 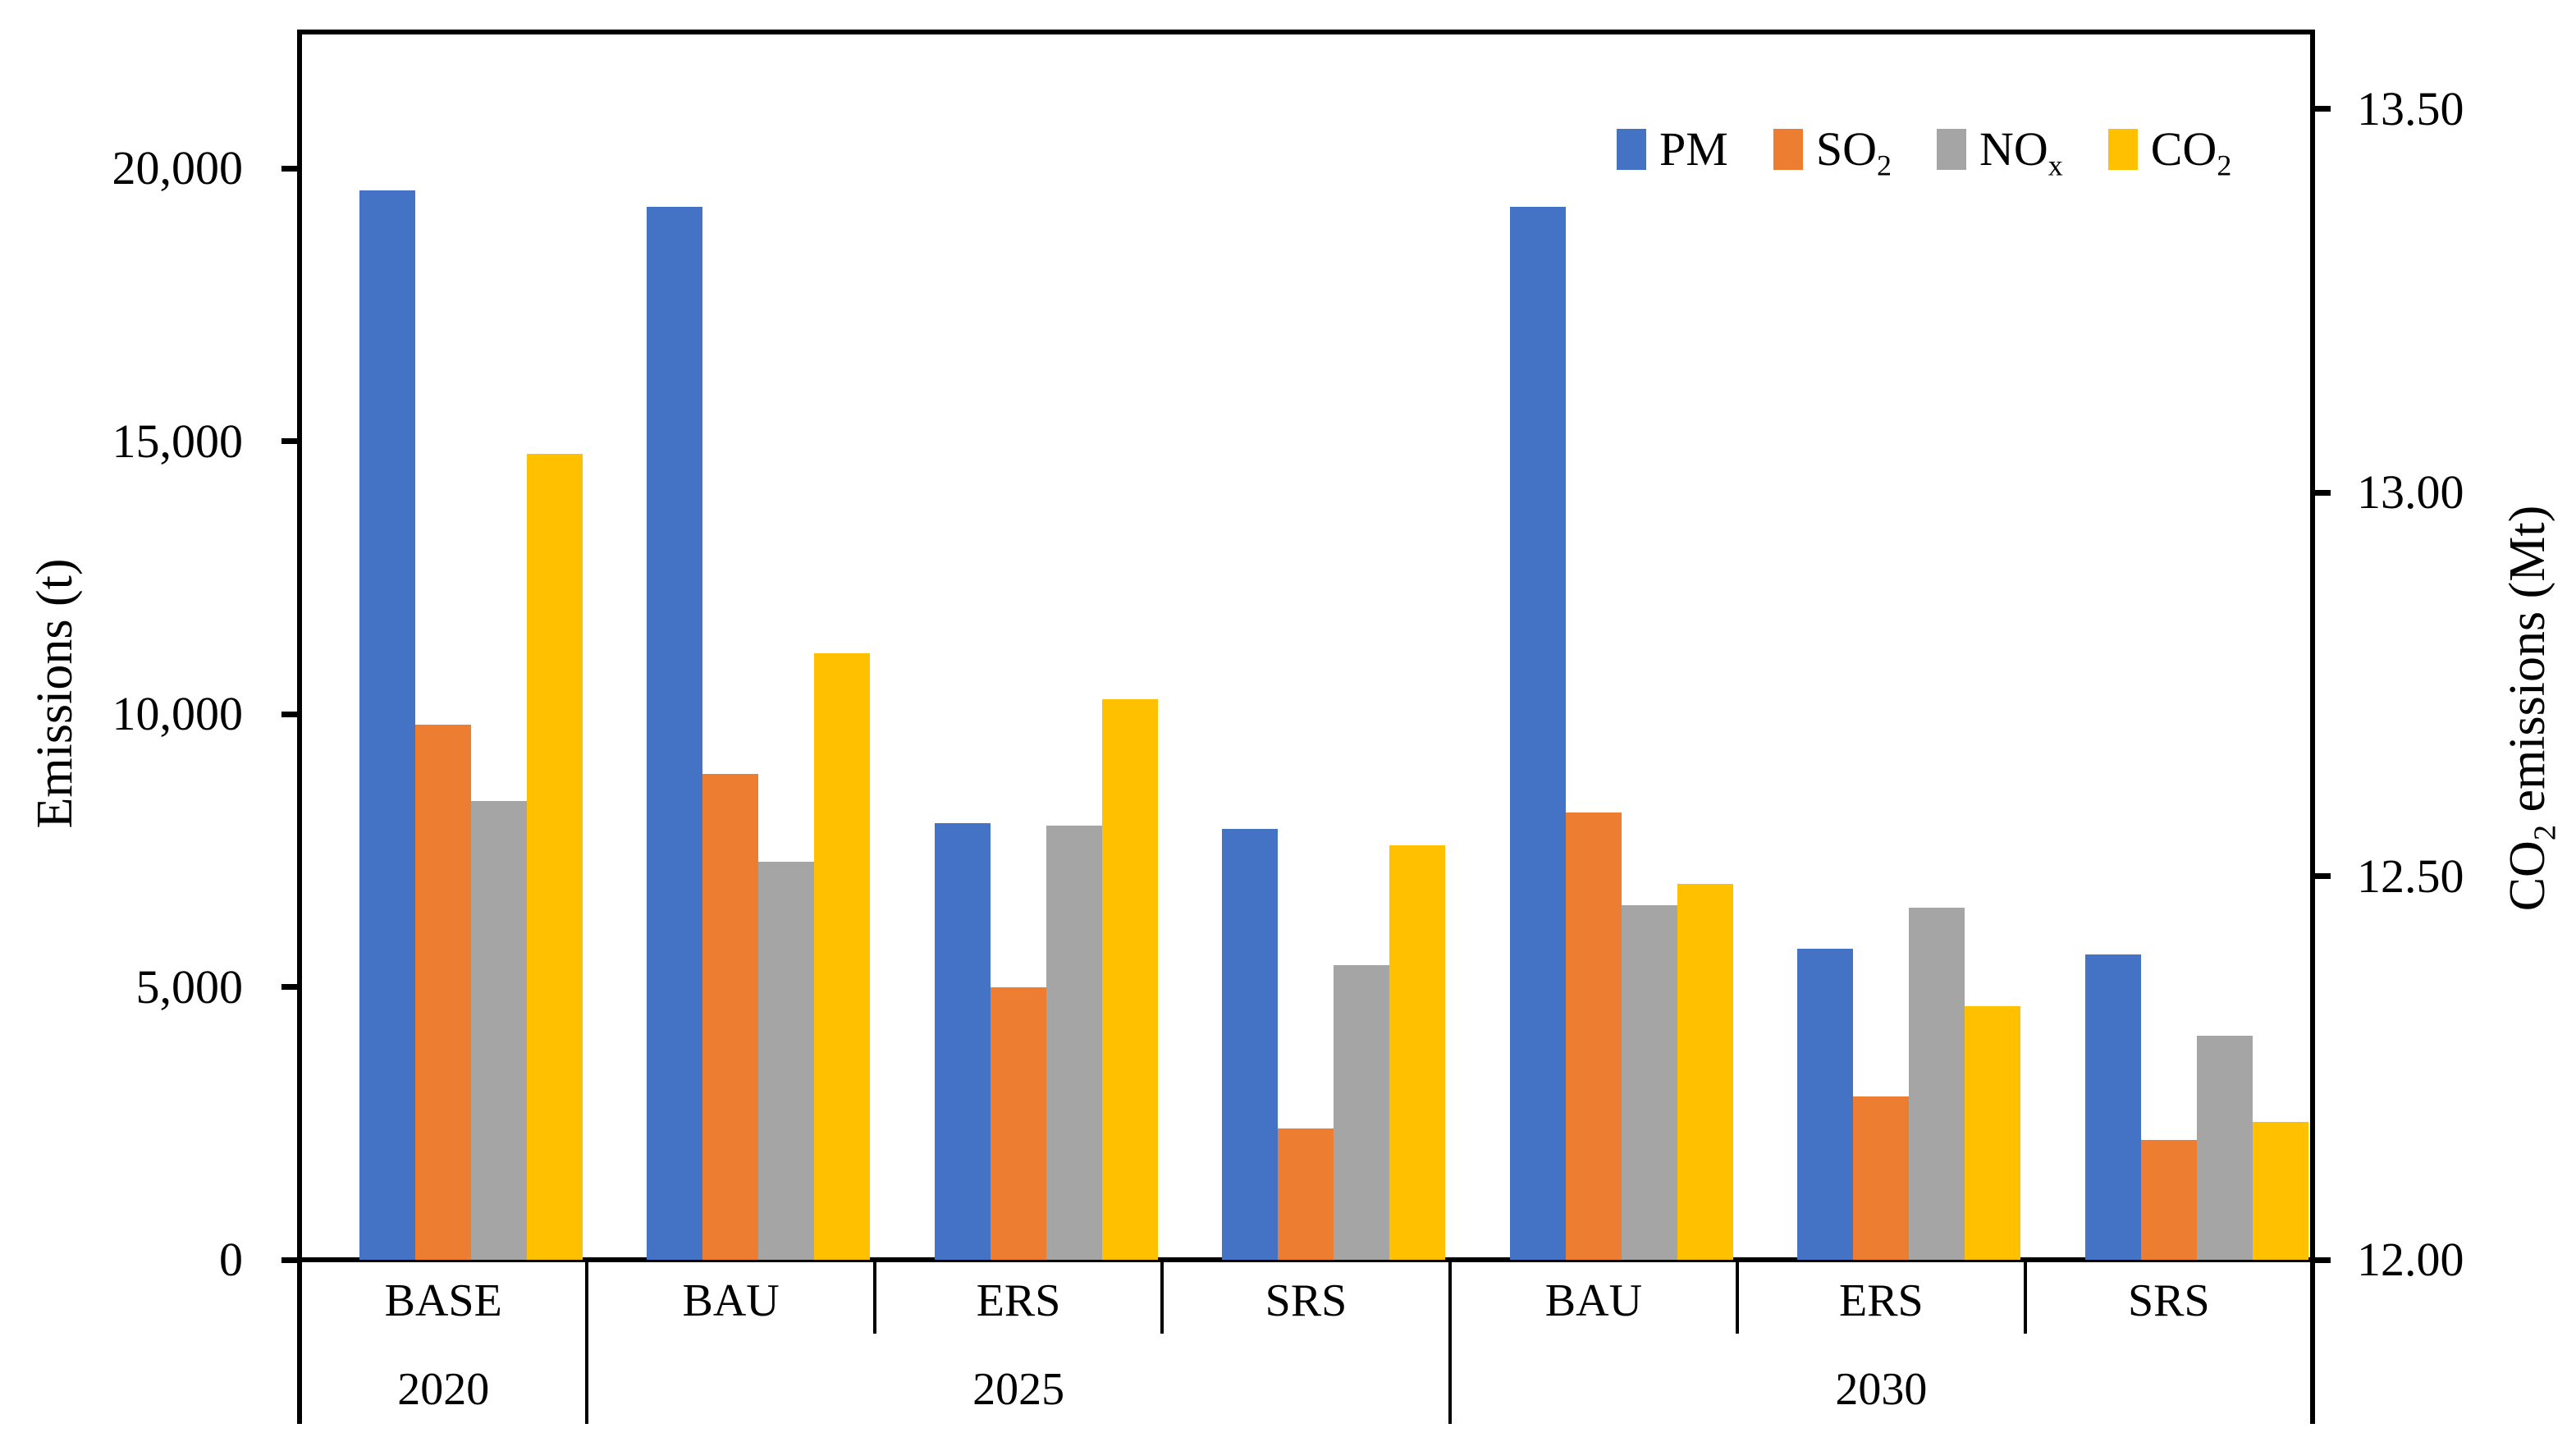 What do you see at coordinates (1593, 1300) in the screenshot?
I see `scenario-label-bau-4: BAU` at bounding box center [1593, 1300].